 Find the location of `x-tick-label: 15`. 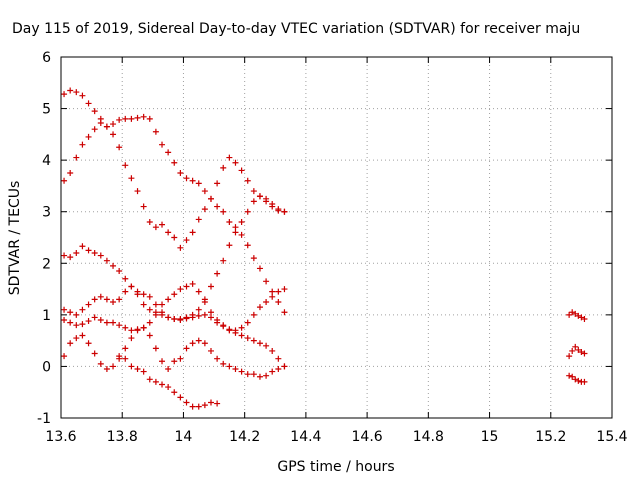

x-tick-label: 15 is located at coordinates (490, 437).